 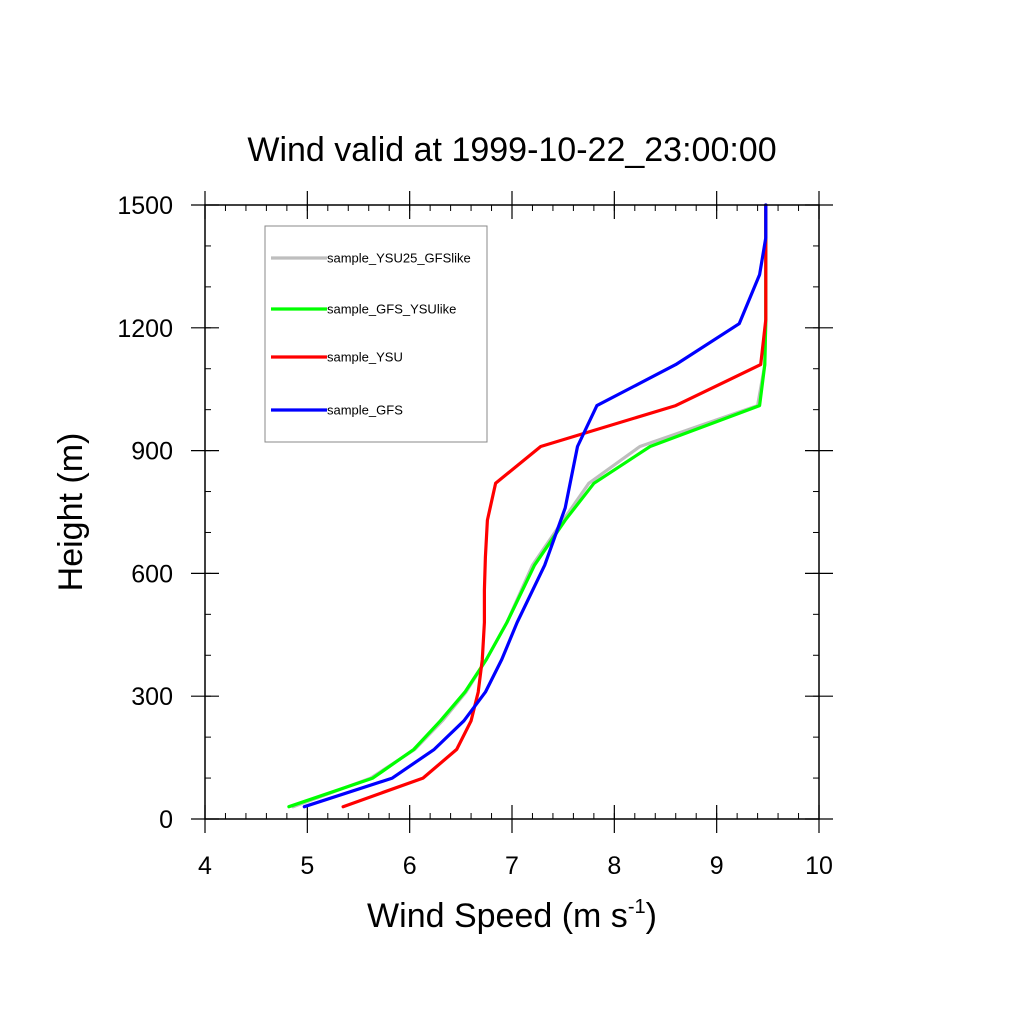 What do you see at coordinates (145, 206) in the screenshot?
I see `y-tick-label: 1500` at bounding box center [145, 206].